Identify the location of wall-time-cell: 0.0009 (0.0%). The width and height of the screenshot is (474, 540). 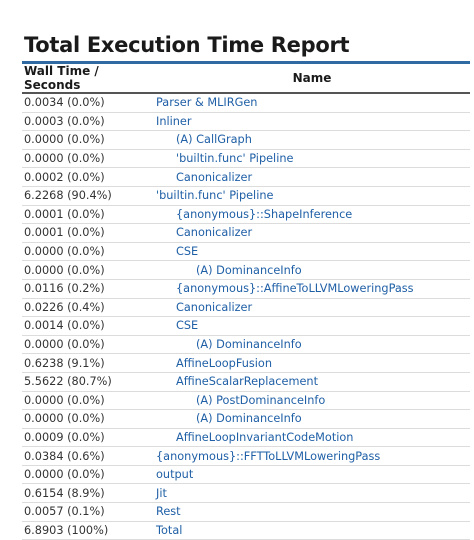
(88, 438).